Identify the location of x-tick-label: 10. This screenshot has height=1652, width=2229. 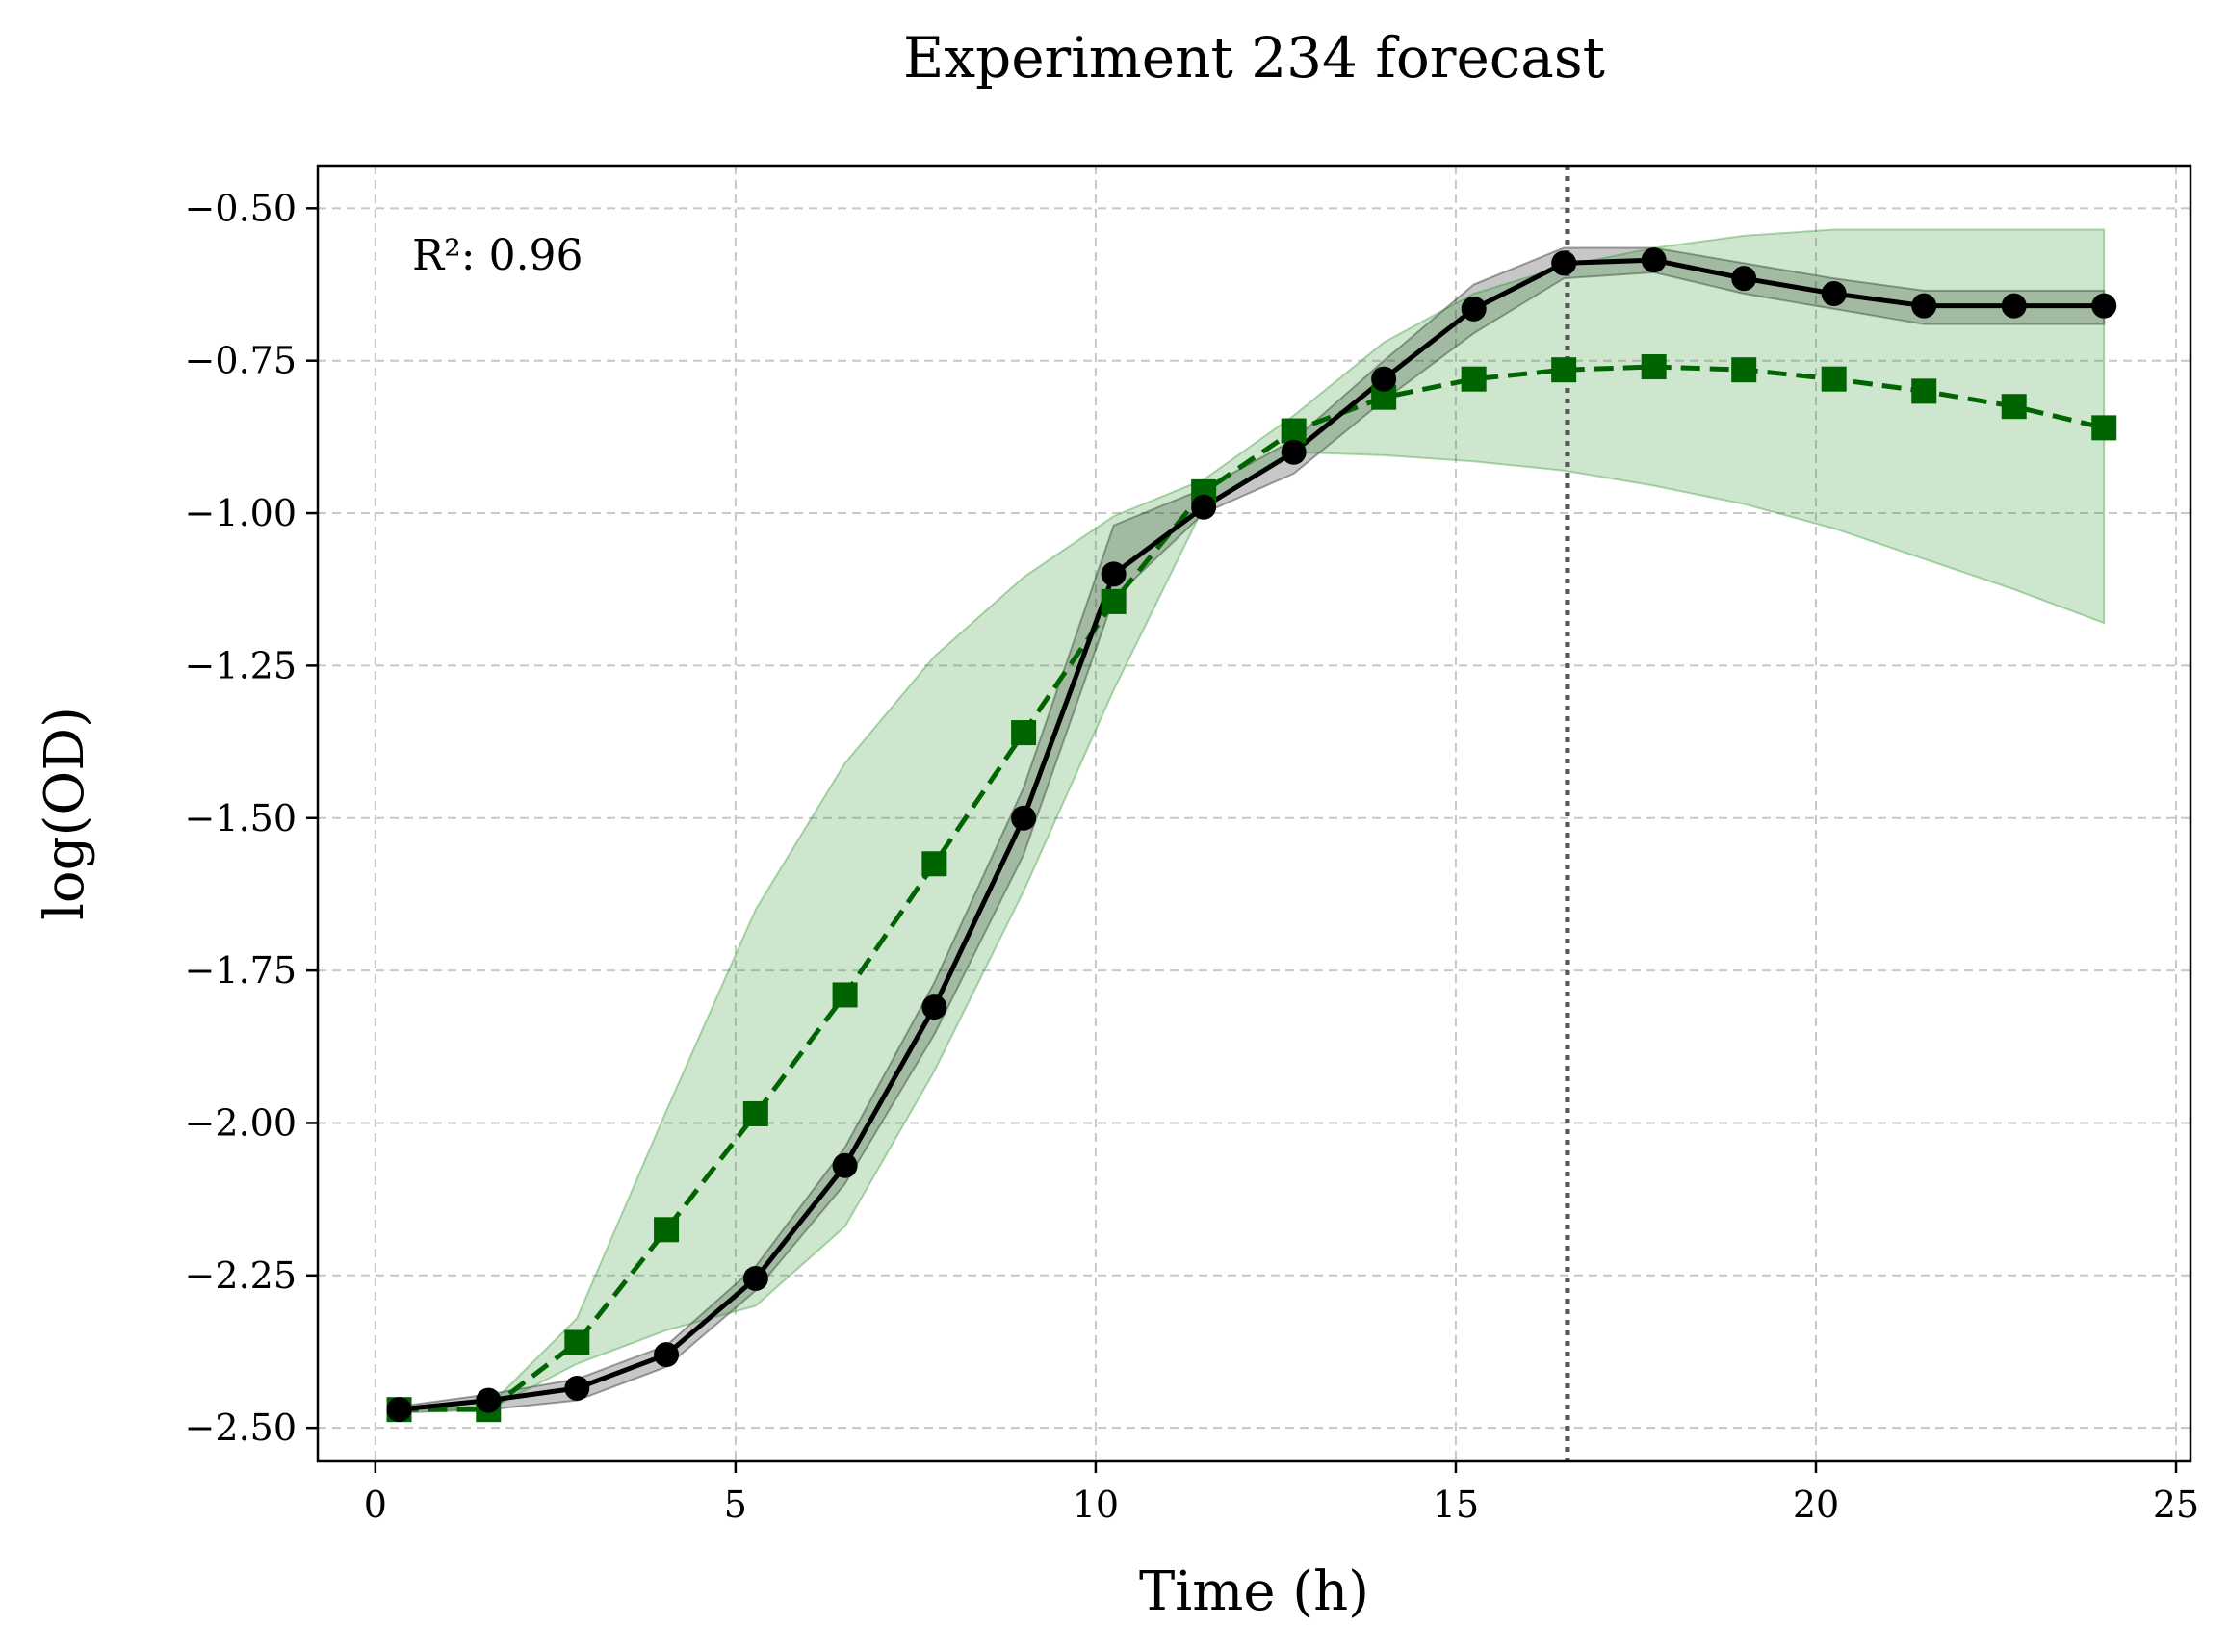
(1096, 1505).